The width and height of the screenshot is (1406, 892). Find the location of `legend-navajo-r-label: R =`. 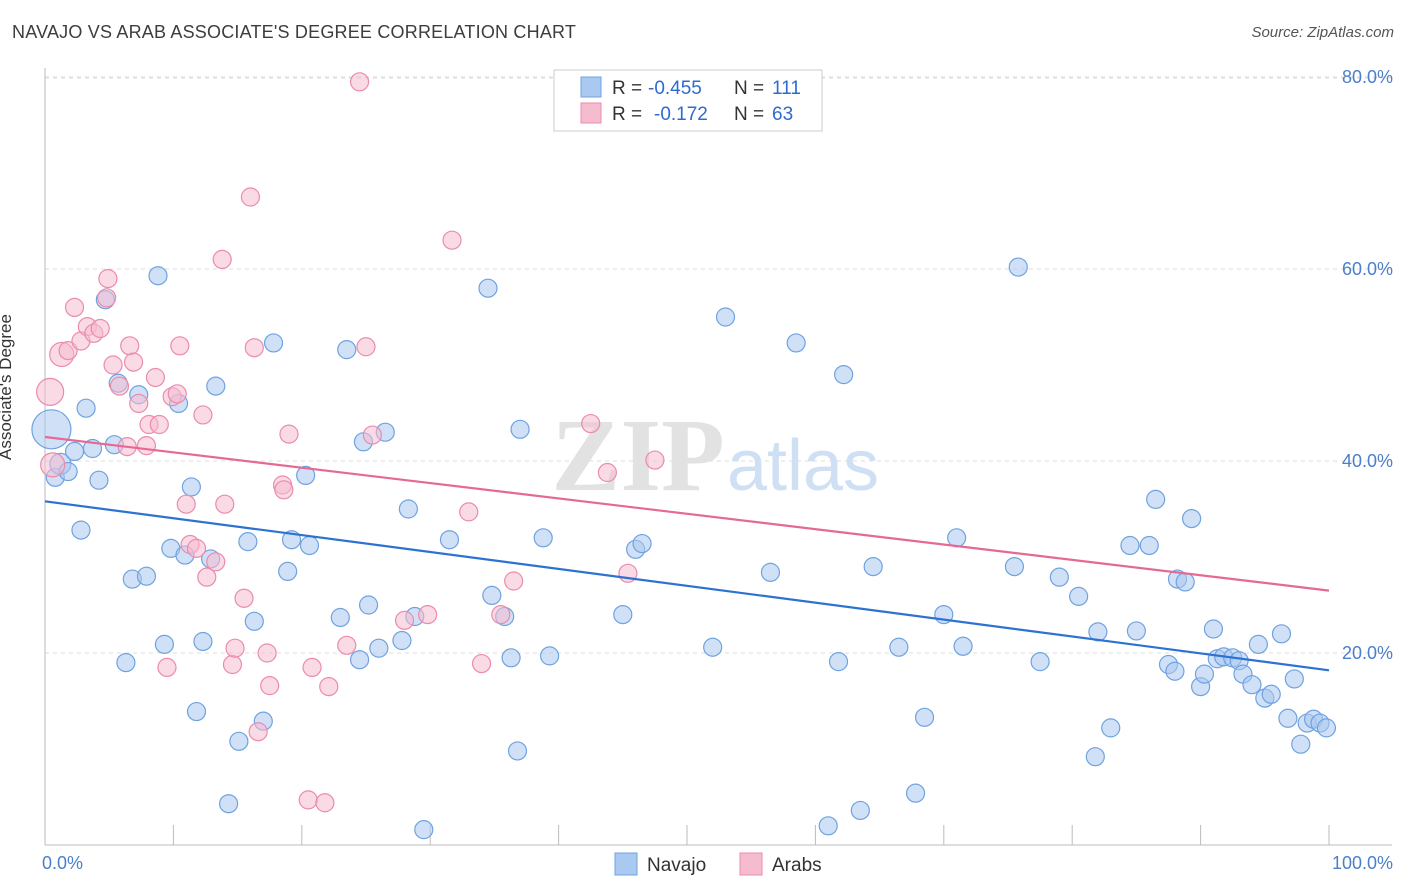

legend-navajo-r-label: R = is located at coordinates (627, 88).